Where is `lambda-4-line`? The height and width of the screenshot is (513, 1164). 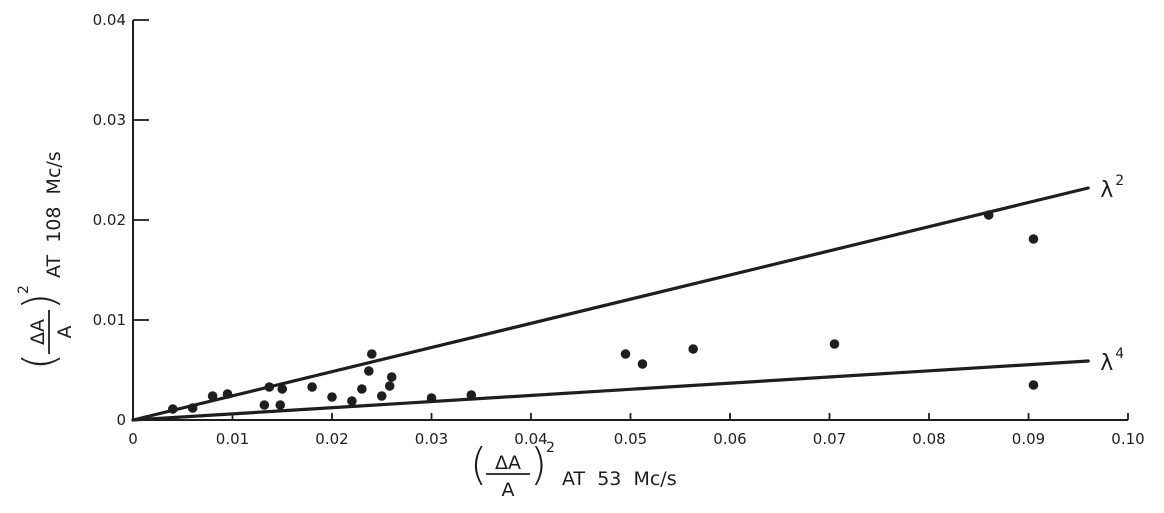 lambda-4-line is located at coordinates (610, 390).